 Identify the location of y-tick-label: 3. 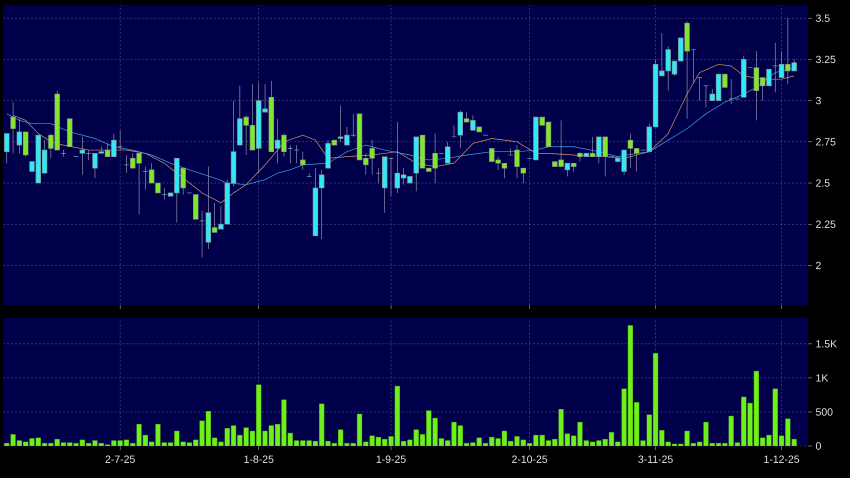
(818, 100).